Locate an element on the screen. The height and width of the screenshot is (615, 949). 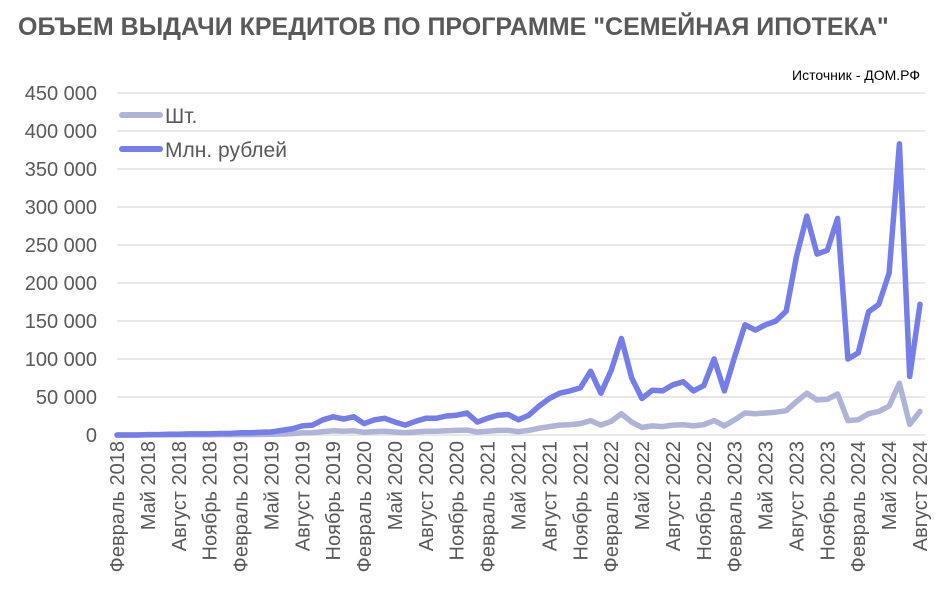
x-tick-label: Август 2023 is located at coordinates (797, 496).